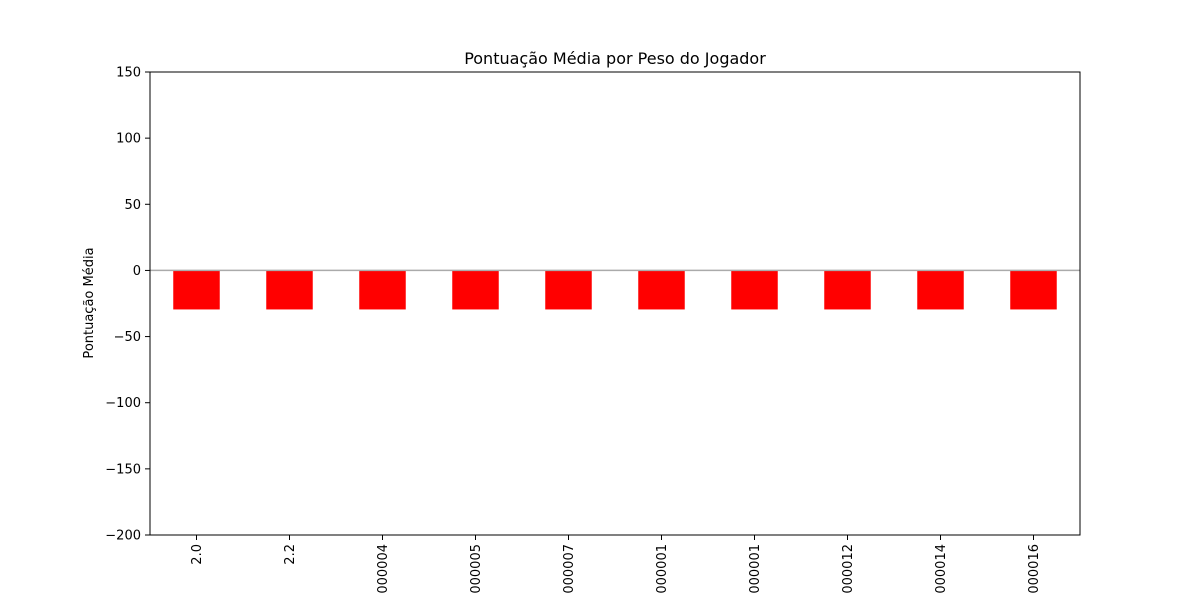 The height and width of the screenshot is (600, 1200). I want to click on y-tick-label: −150, so click(123, 469).